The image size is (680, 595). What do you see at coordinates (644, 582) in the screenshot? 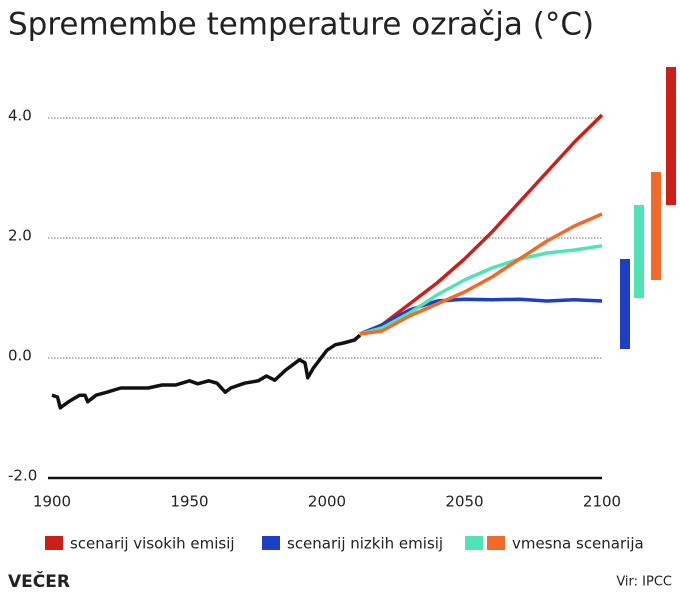
I see `source: Vir: IPCC` at bounding box center [644, 582].